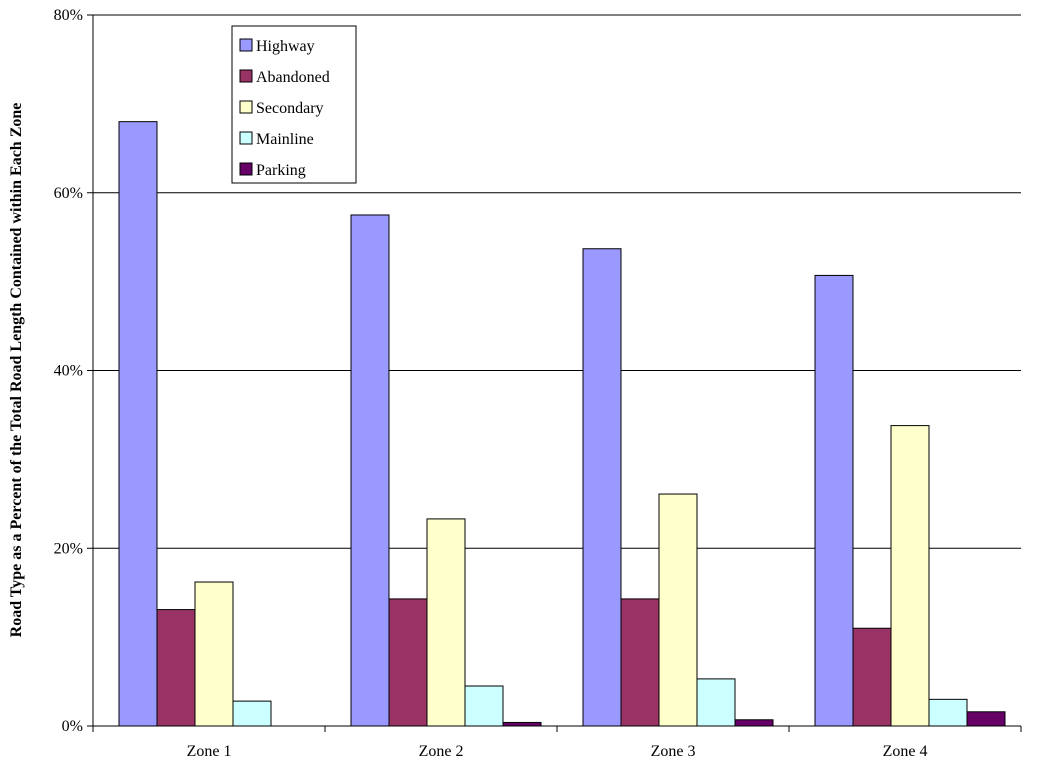 The height and width of the screenshot is (769, 1041). Describe the element at coordinates (441, 751) in the screenshot. I see `x-tick-label: Zone 2` at that location.